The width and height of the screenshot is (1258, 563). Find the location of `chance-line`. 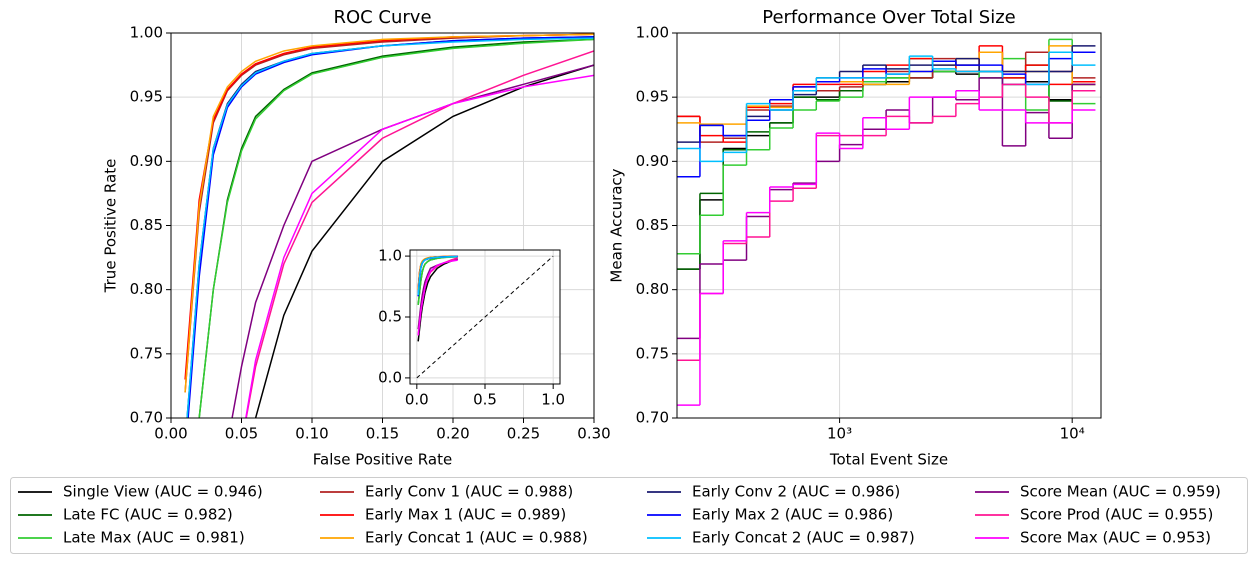

chance-line is located at coordinates (485, 317).